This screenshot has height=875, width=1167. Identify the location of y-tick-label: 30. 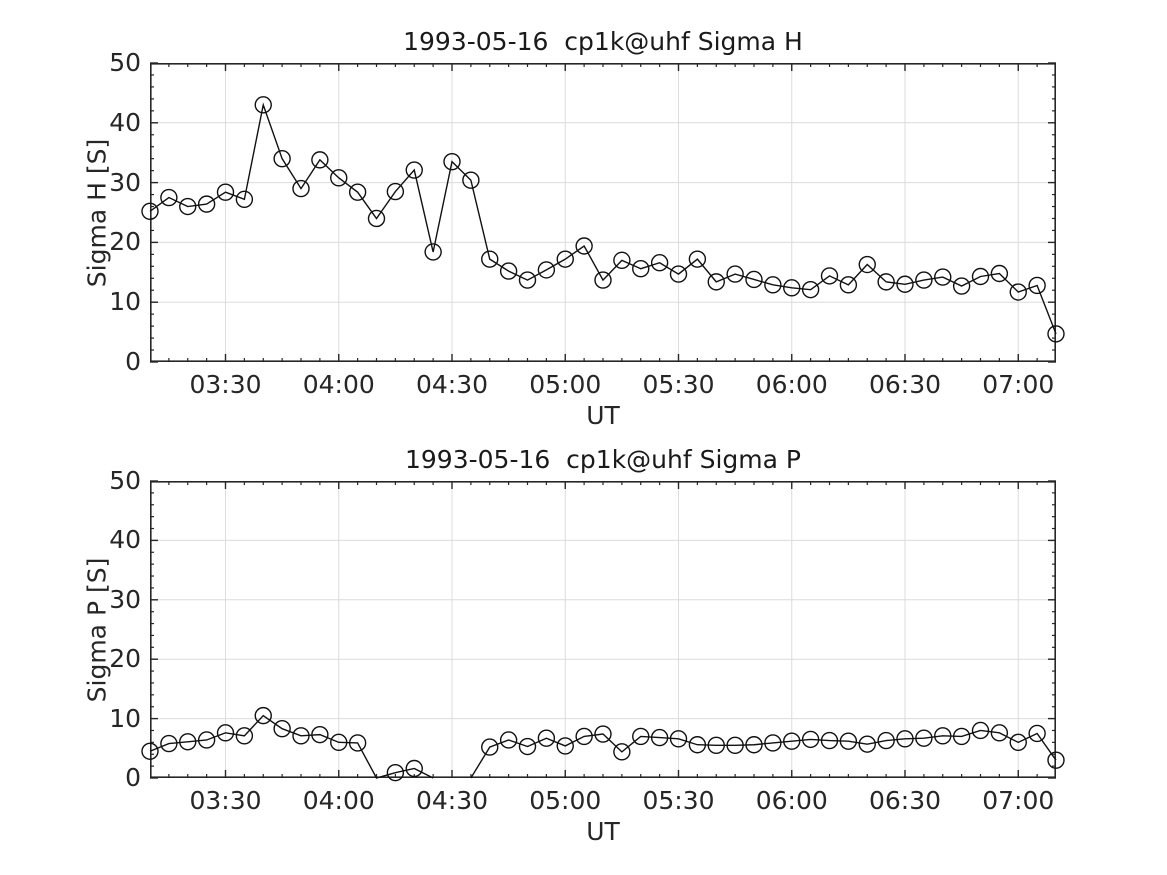
(125, 599).